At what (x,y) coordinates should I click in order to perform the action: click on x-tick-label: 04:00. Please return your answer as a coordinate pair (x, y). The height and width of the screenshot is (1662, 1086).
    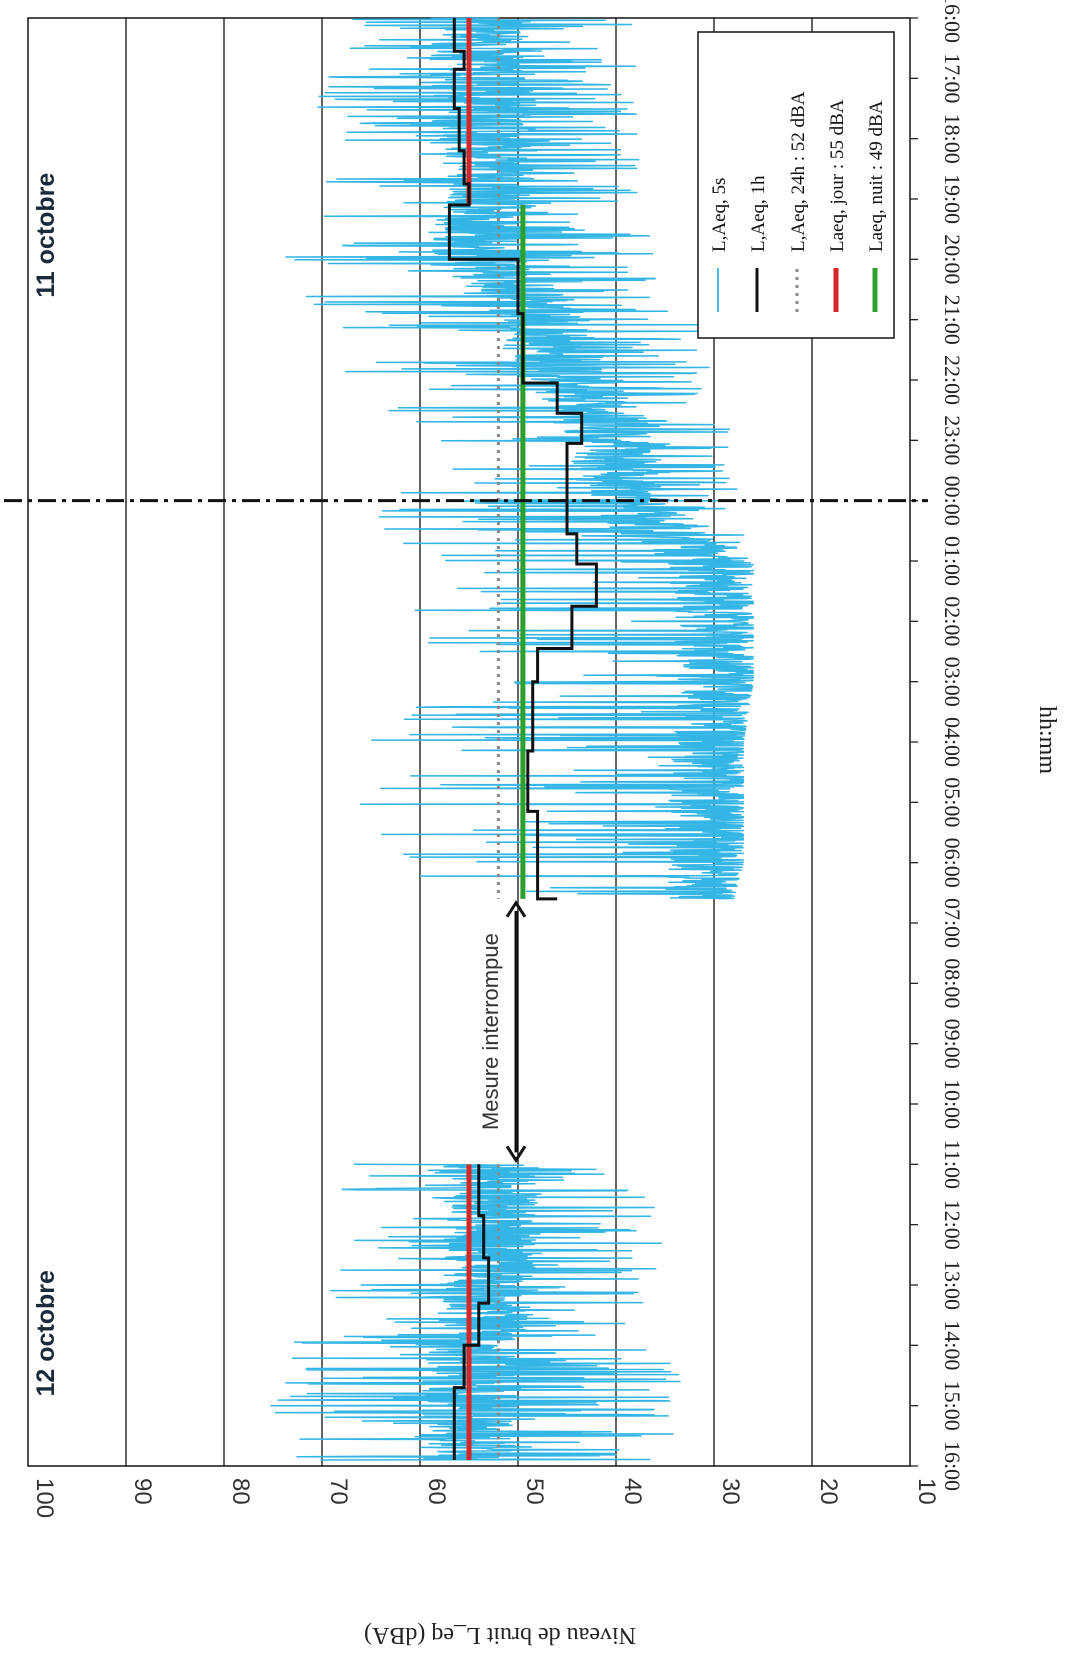
    Looking at the image, I should click on (952, 742).